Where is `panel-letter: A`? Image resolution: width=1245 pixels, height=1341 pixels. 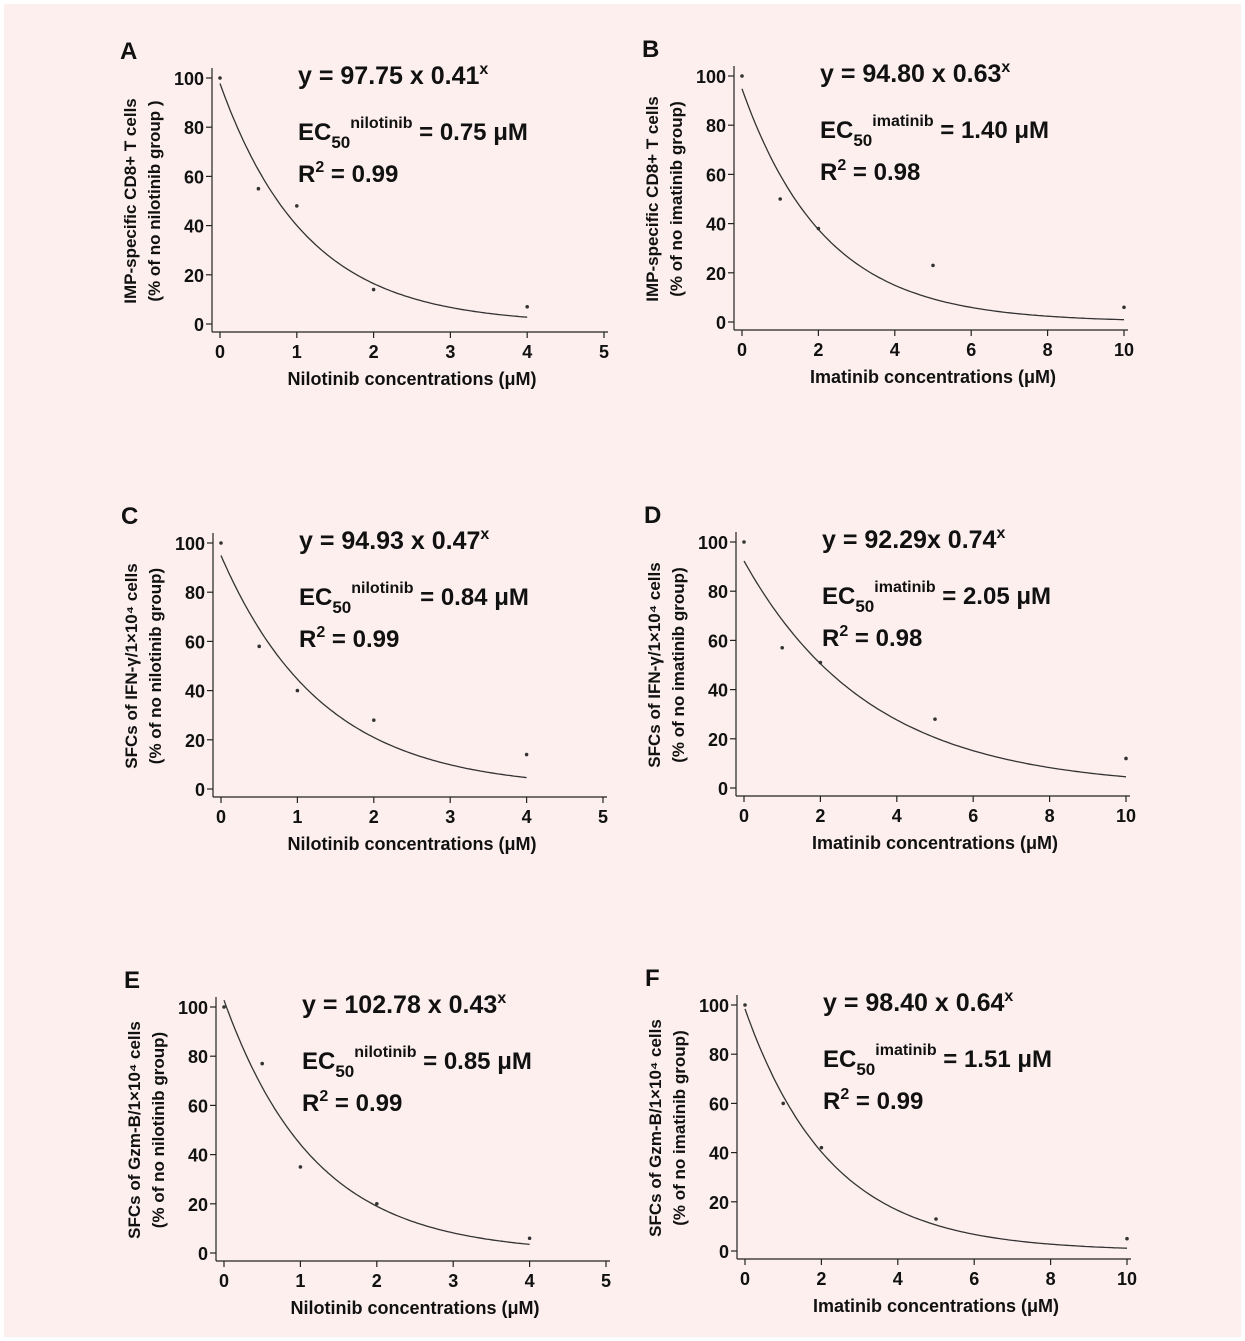 panel-letter: A is located at coordinates (128, 51).